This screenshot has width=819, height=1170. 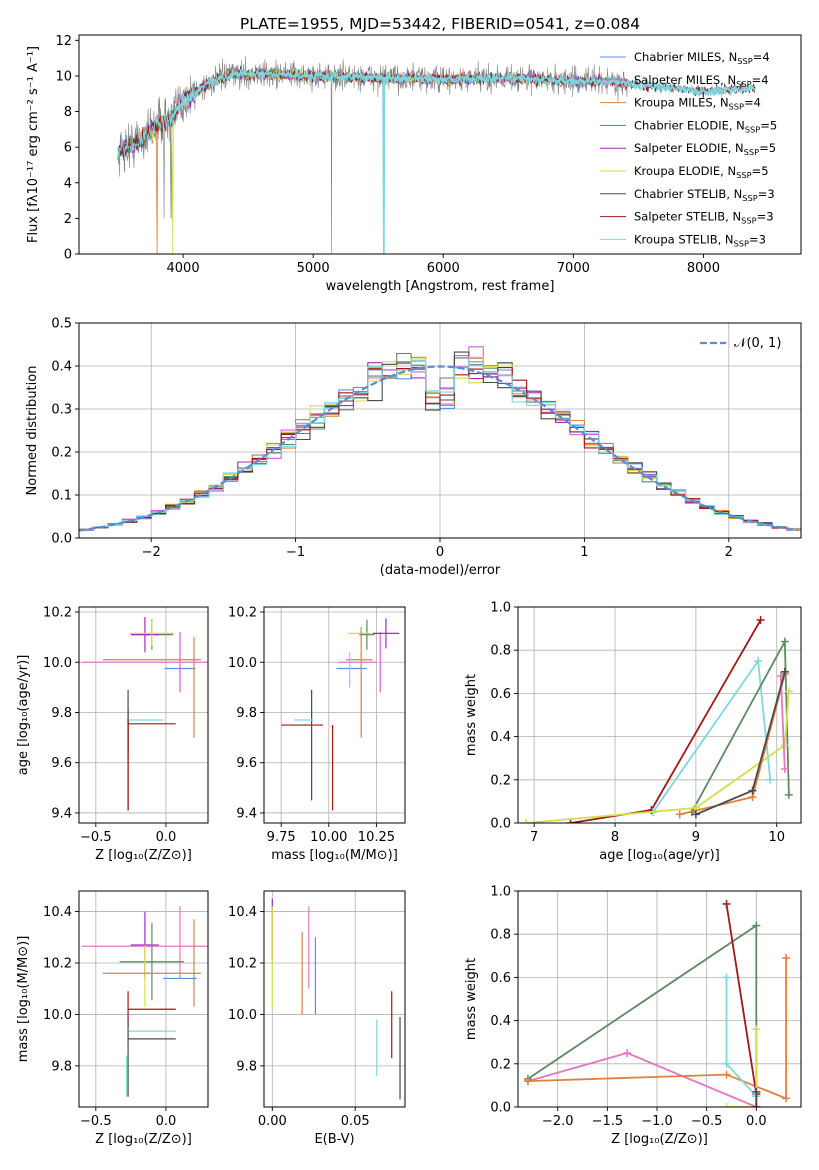 I want to click on x-tick-label: 0, so click(x=440, y=552).